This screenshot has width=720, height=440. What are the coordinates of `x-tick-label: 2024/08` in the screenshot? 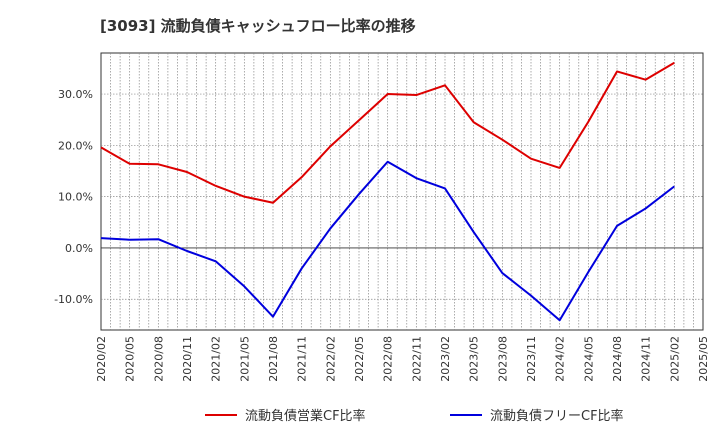 It's located at (617, 359).